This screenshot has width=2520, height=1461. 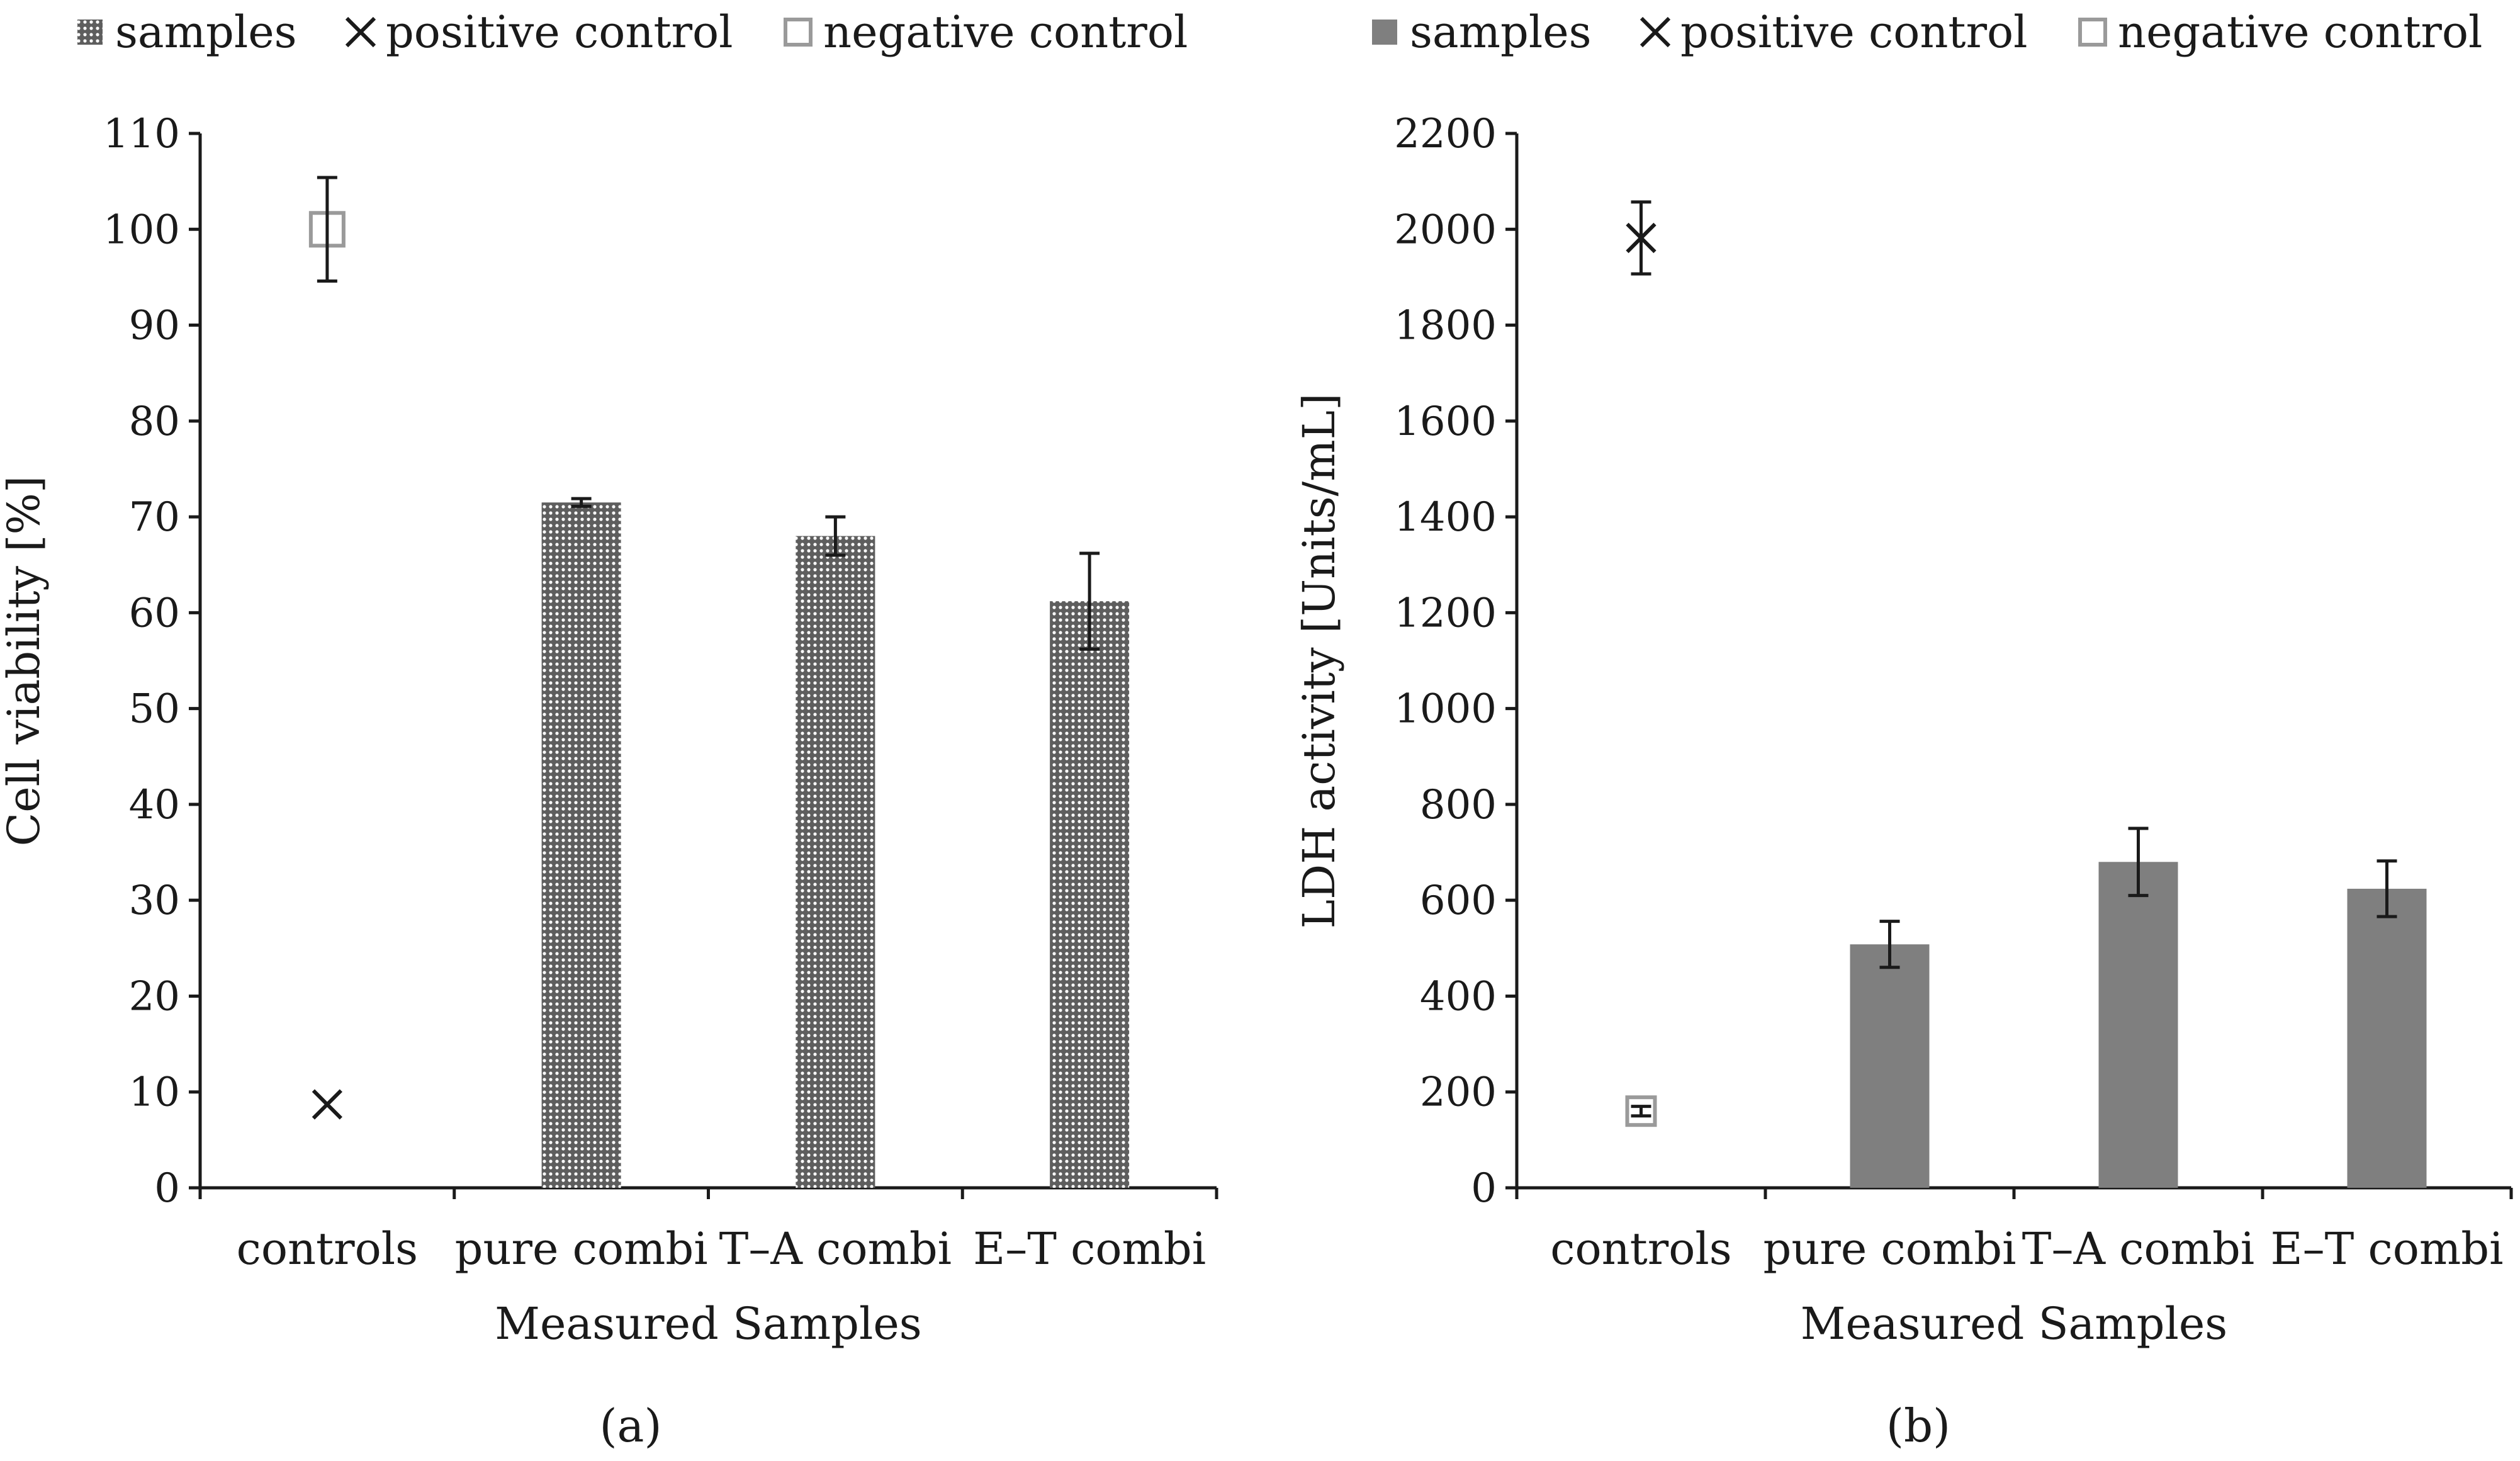 I want to click on y-tick-label: 1600, so click(x=1445, y=421).